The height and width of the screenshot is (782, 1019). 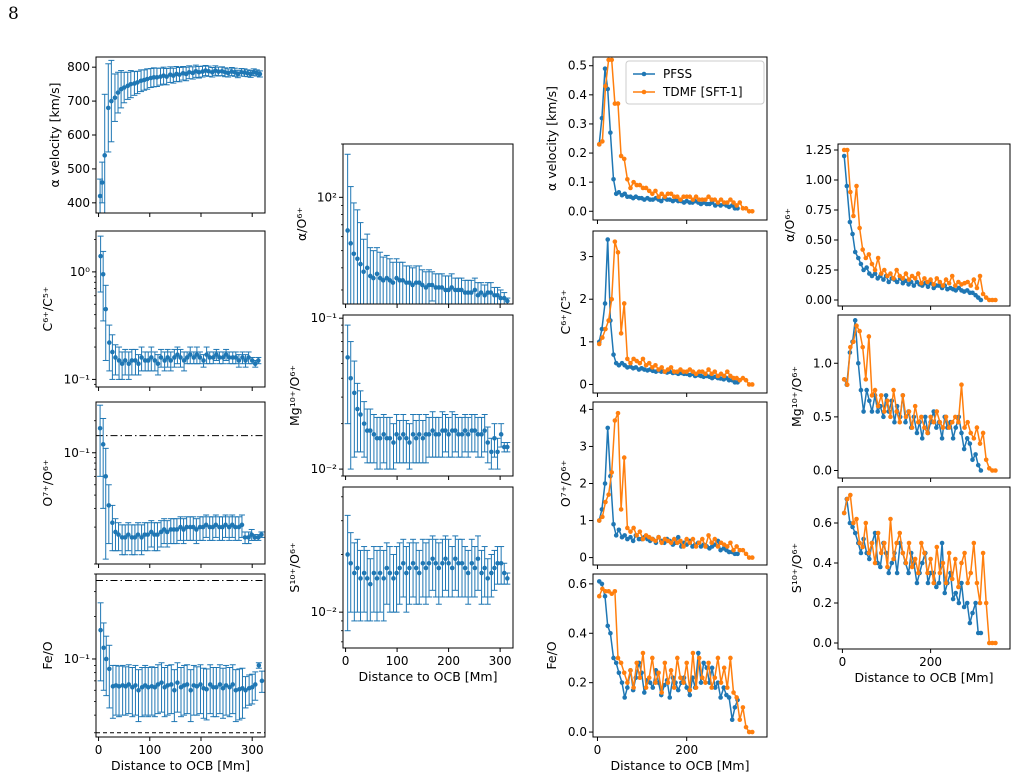 I want to click on panel-o7_o6_err: 10⁻¹ O⁷⁺/O⁶⁺, so click(x=153, y=484).